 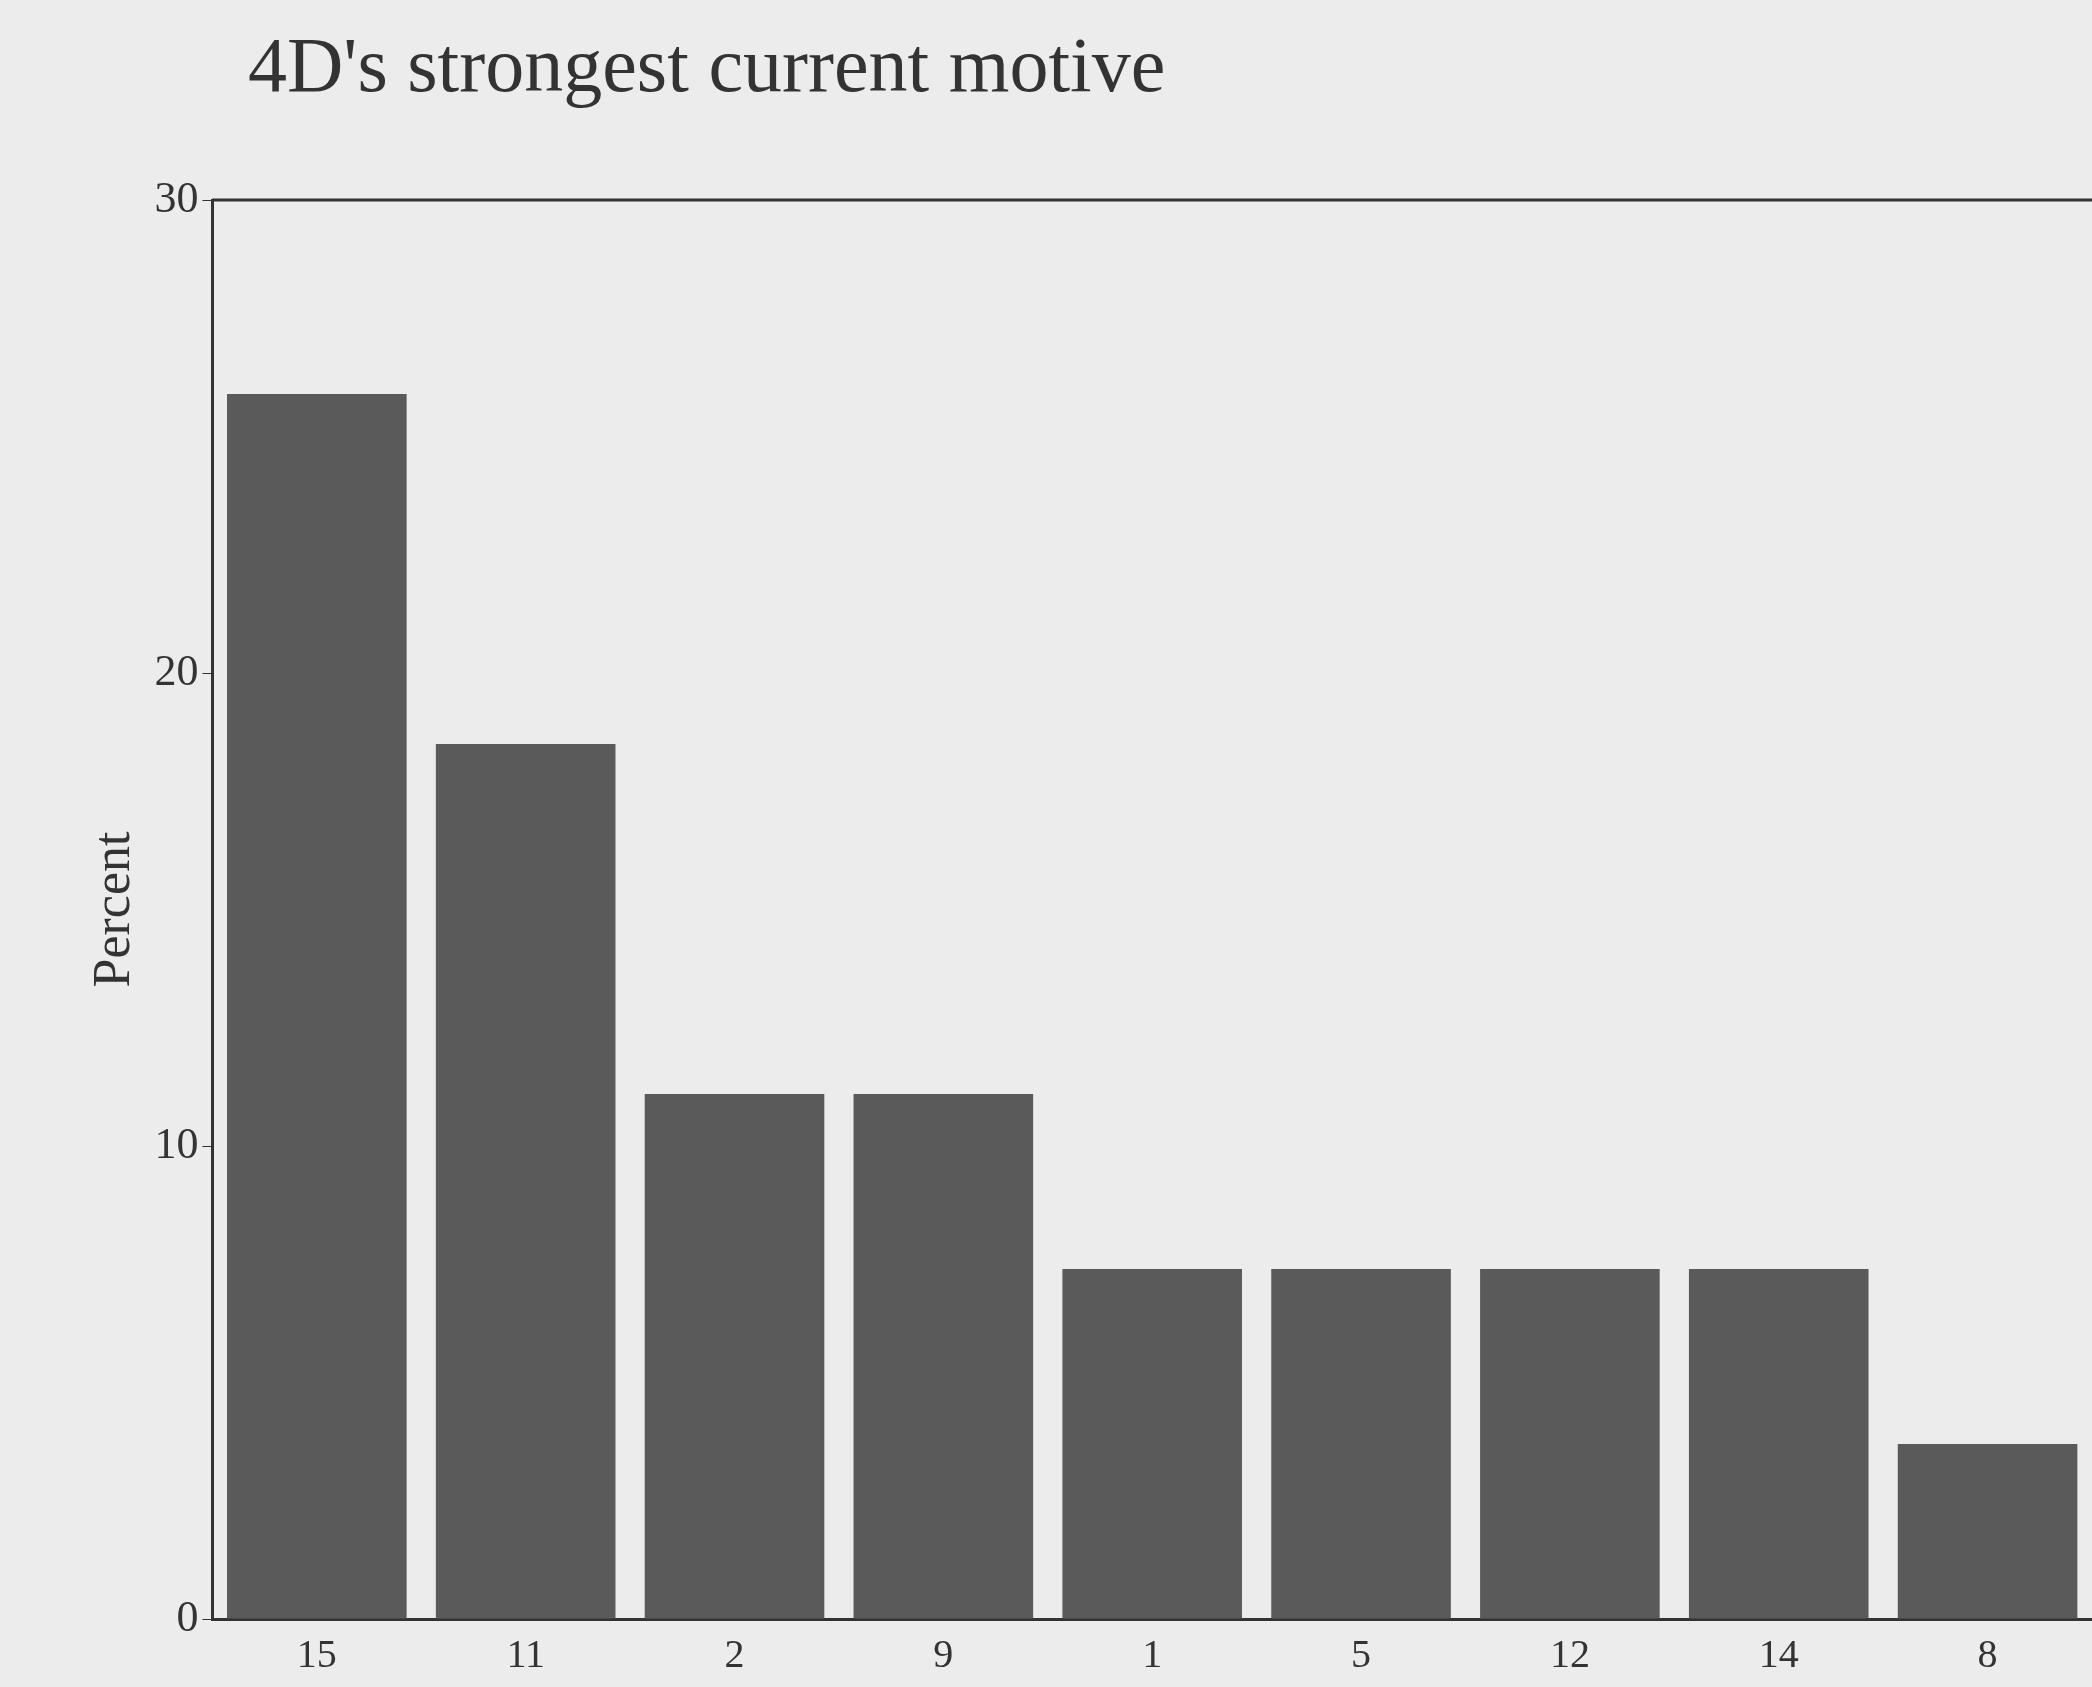 I want to click on x-tick-label: 9, so click(x=943, y=1653).